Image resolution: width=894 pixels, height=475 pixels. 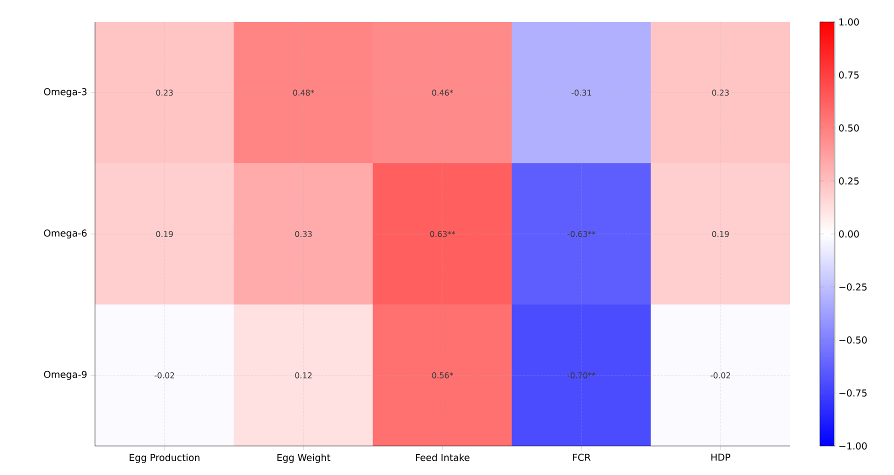 What do you see at coordinates (303, 458) in the screenshot?
I see `x-tick-label: Egg Weight` at bounding box center [303, 458].